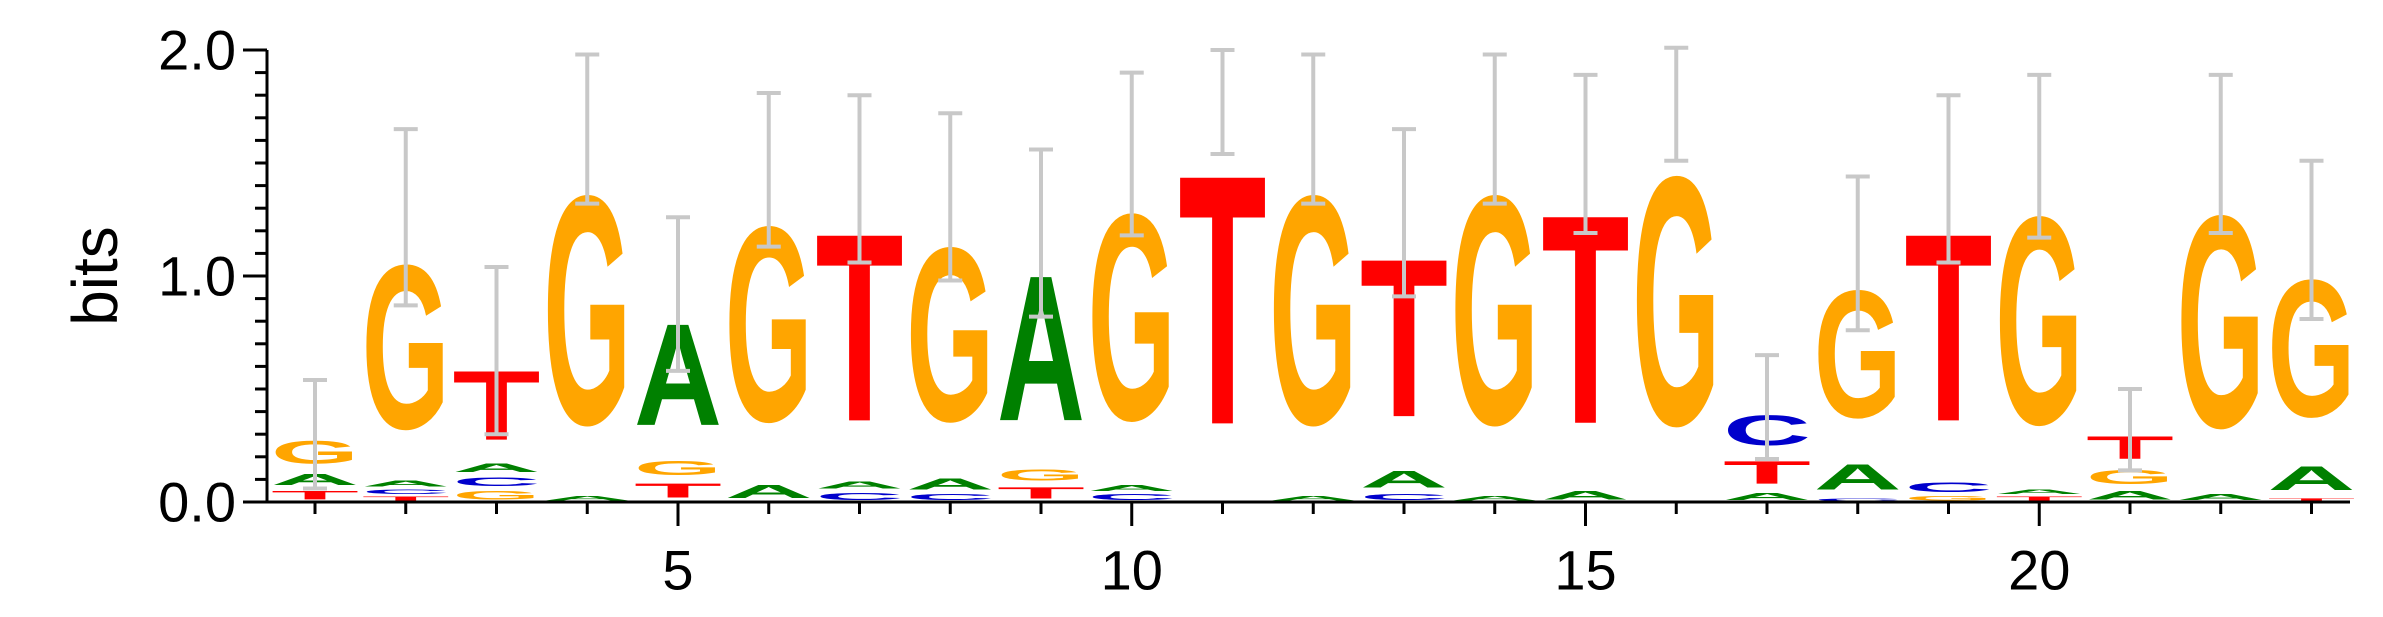 The height and width of the screenshot is (617, 2383). What do you see at coordinates (197, 276) in the screenshot?
I see `y-tick-label: 1.0` at bounding box center [197, 276].